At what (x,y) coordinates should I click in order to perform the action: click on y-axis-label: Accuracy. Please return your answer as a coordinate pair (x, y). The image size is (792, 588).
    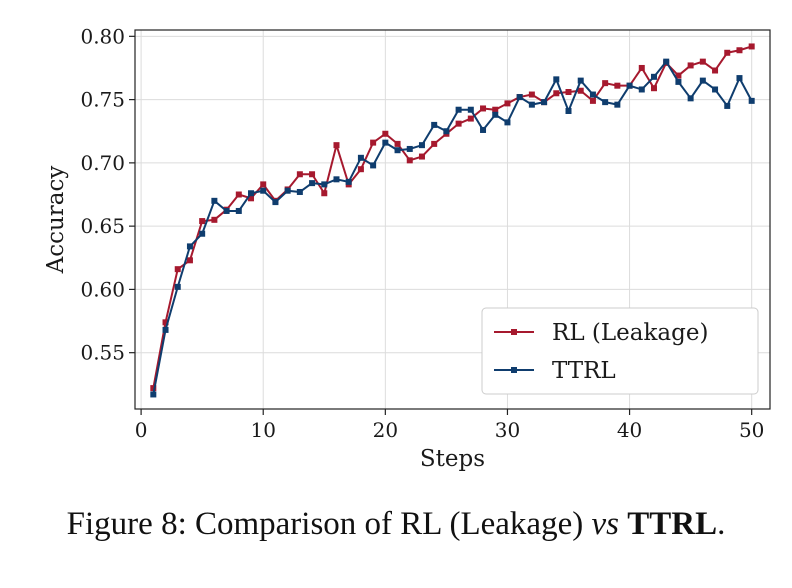
    Looking at the image, I should click on (56, 220).